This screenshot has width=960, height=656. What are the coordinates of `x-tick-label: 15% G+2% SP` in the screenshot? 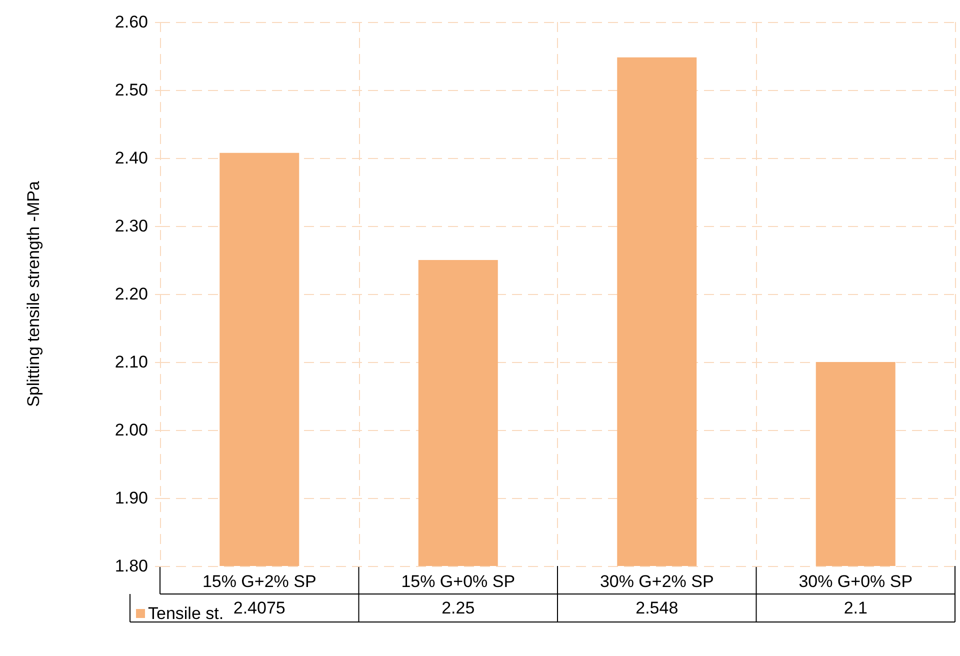 It's located at (259, 581).